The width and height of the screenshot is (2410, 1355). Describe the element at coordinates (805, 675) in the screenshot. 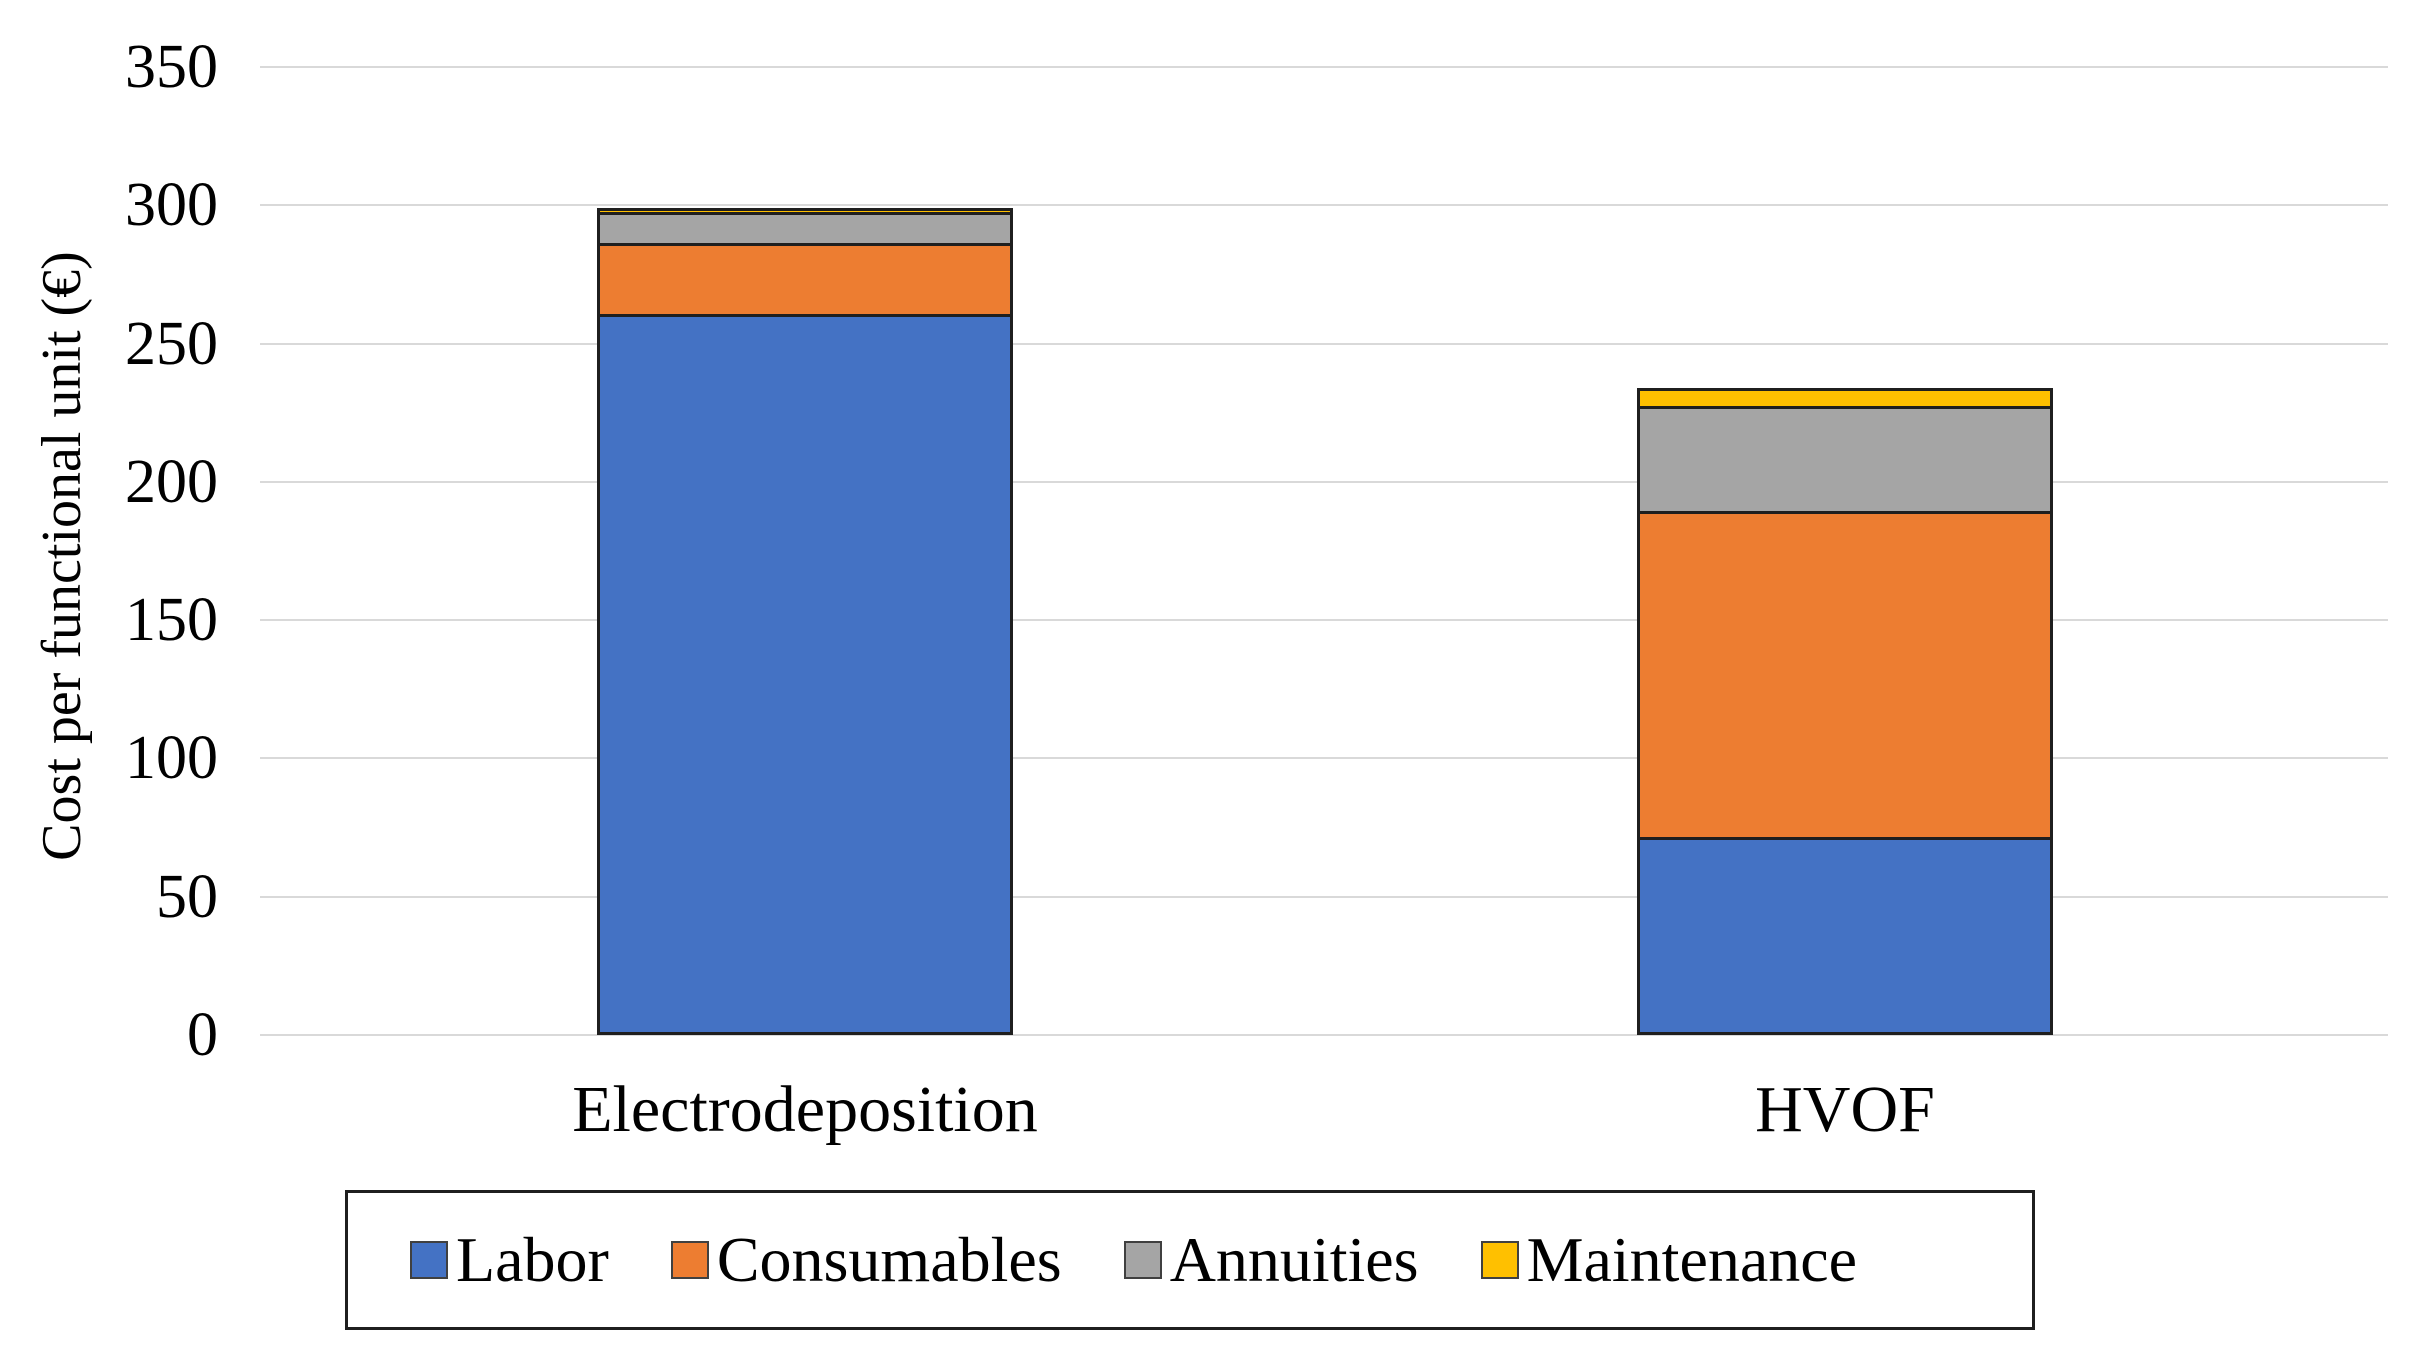

I see `bar-segment-labor-electrodeposition` at that location.